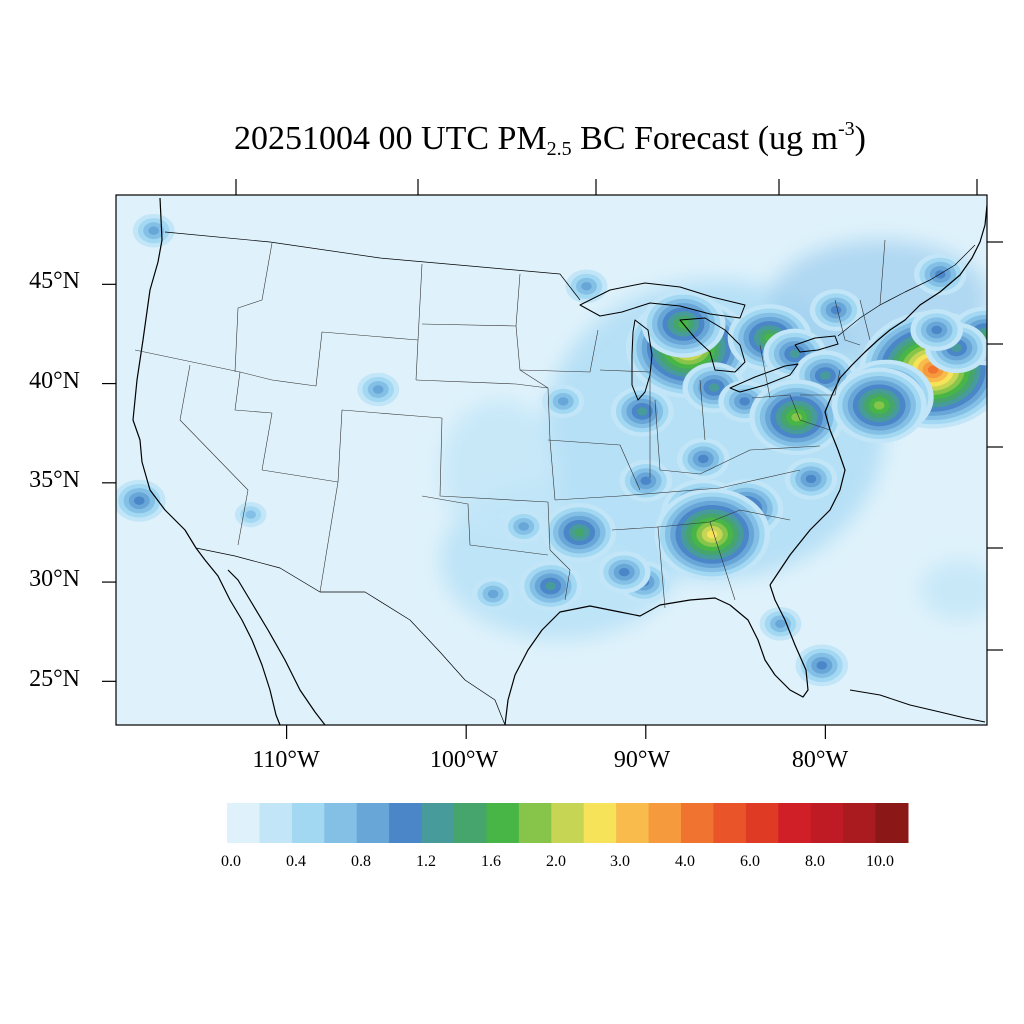 The height and width of the screenshot is (1024, 1024). Describe the element at coordinates (54, 381) in the screenshot. I see `lat-label: 40°N` at that location.